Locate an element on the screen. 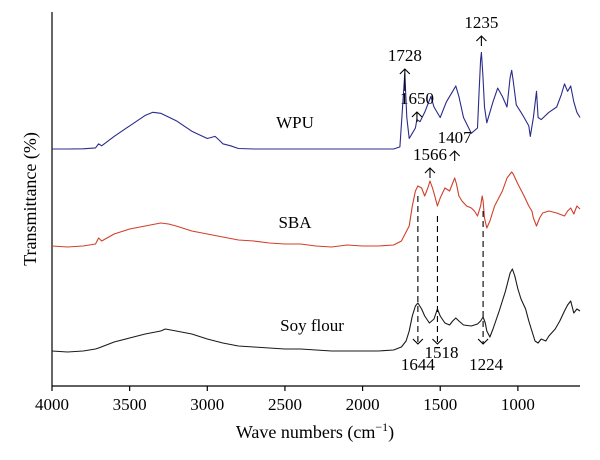 The width and height of the screenshot is (600, 460). annotation-label-1407: 1407 is located at coordinates (455, 137).